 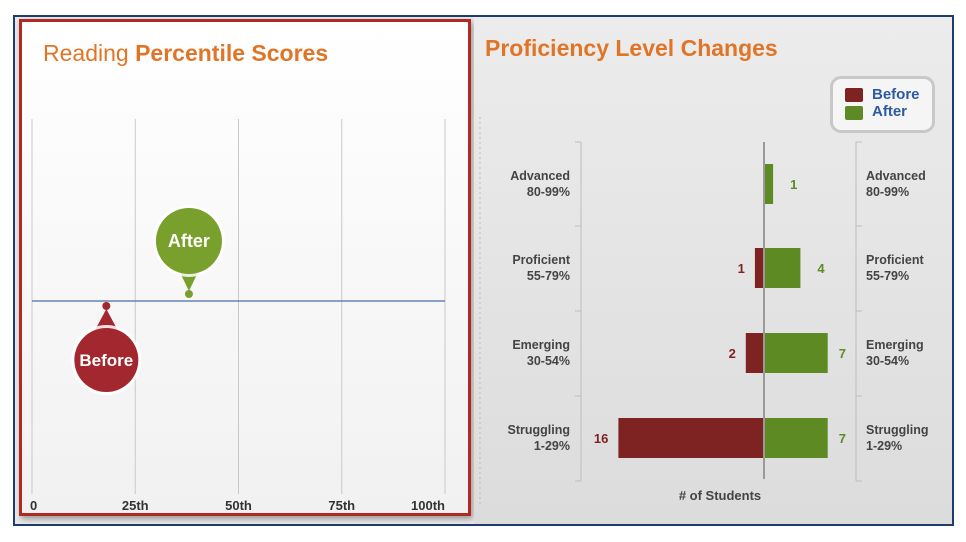 What do you see at coordinates (548, 276) in the screenshot?
I see `category-range-left: 55-79%` at bounding box center [548, 276].